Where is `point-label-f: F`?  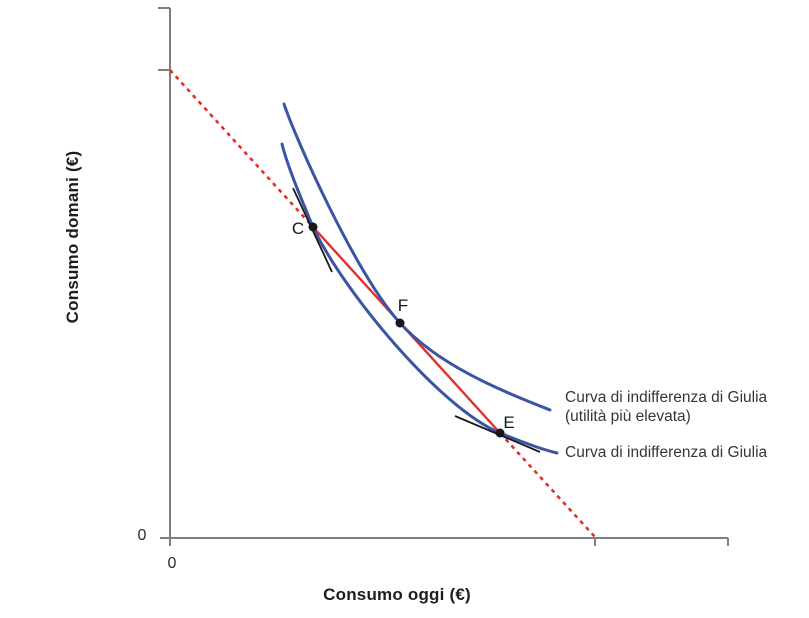
point-label-f: F is located at coordinates (403, 305).